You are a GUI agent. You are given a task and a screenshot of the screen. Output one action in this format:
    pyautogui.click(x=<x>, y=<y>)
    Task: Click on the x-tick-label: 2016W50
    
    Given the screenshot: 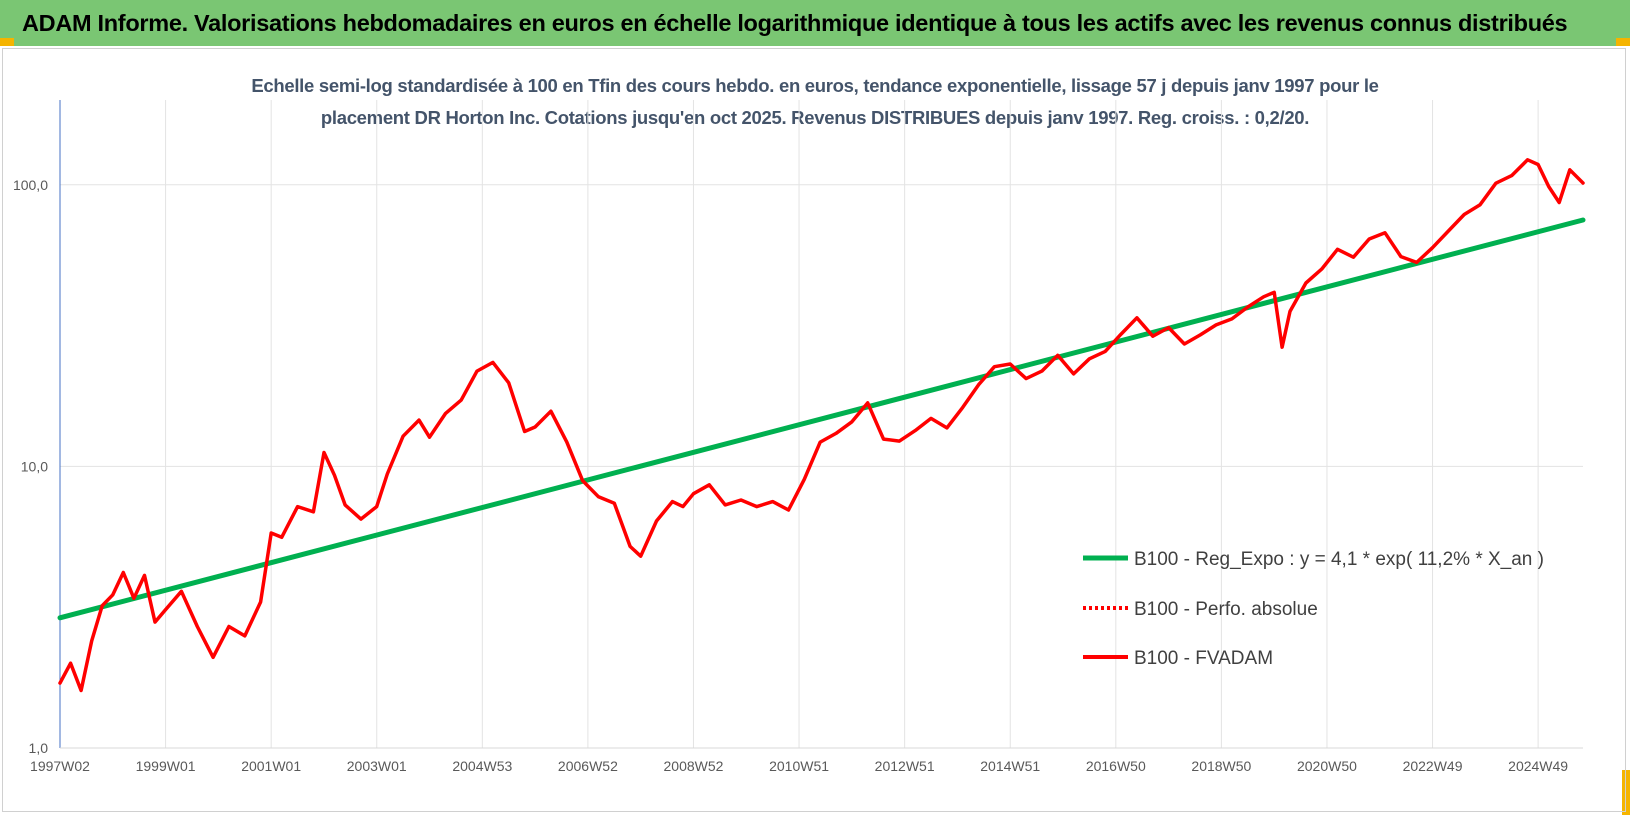 What is the action you would take?
    pyautogui.click(x=1116, y=766)
    